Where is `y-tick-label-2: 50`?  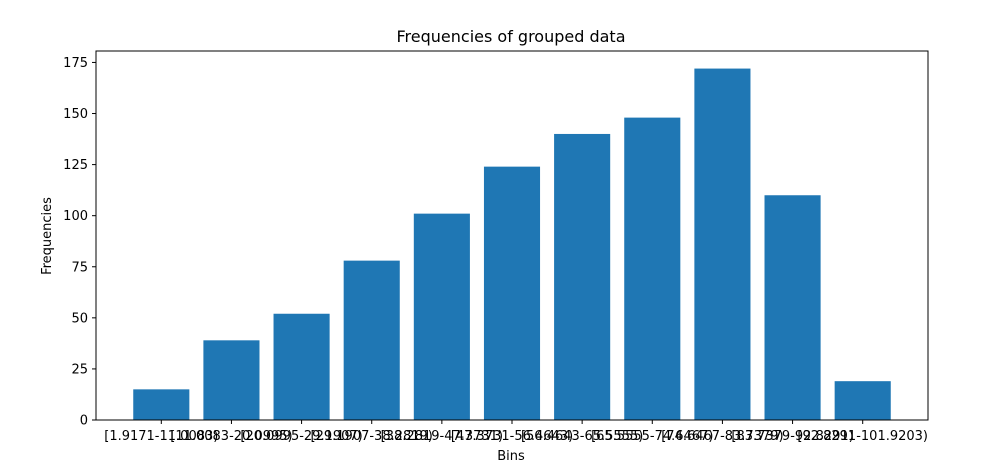
y-tick-label-2: 50 is located at coordinates (79, 318).